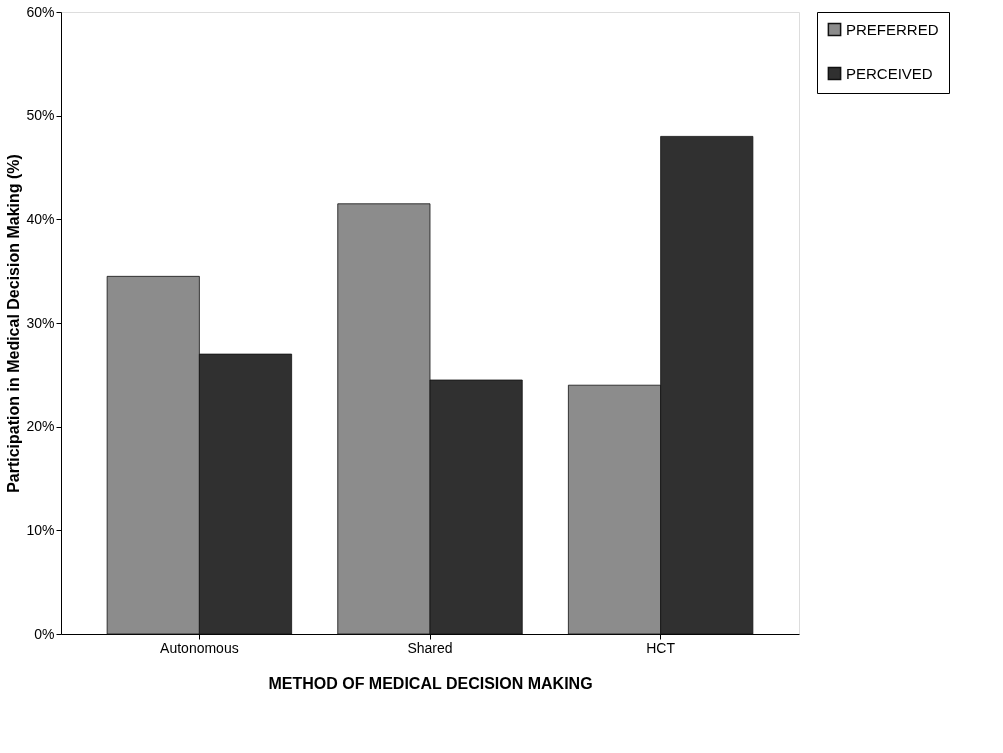  Describe the element at coordinates (40, 115) in the screenshot. I see `y-tick-label: 50%` at that location.